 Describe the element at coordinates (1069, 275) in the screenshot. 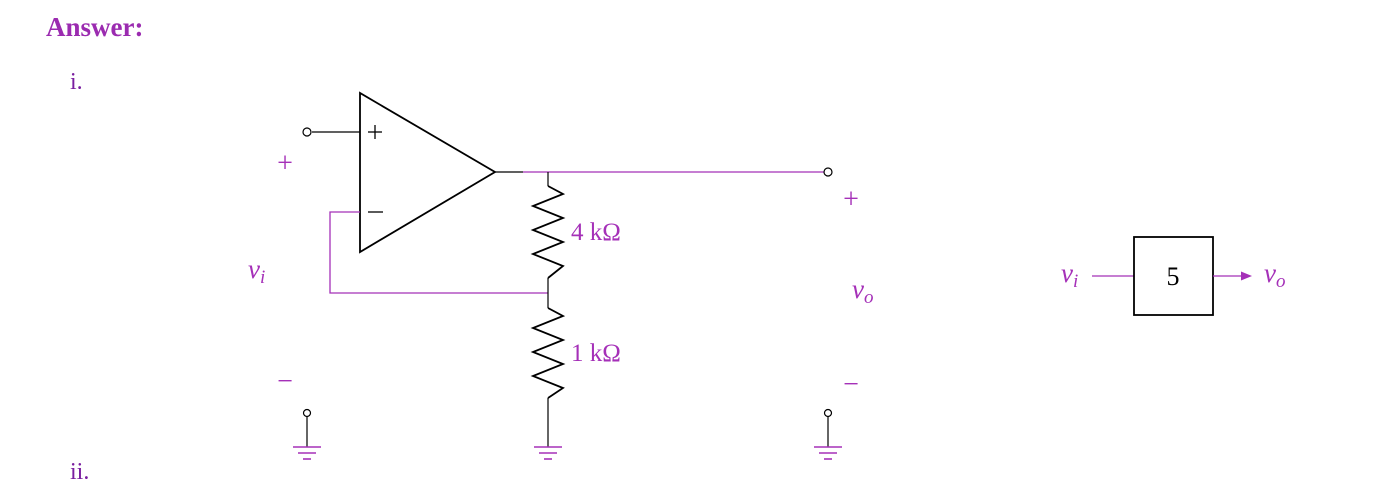

I see `block-input-label: vi` at that location.